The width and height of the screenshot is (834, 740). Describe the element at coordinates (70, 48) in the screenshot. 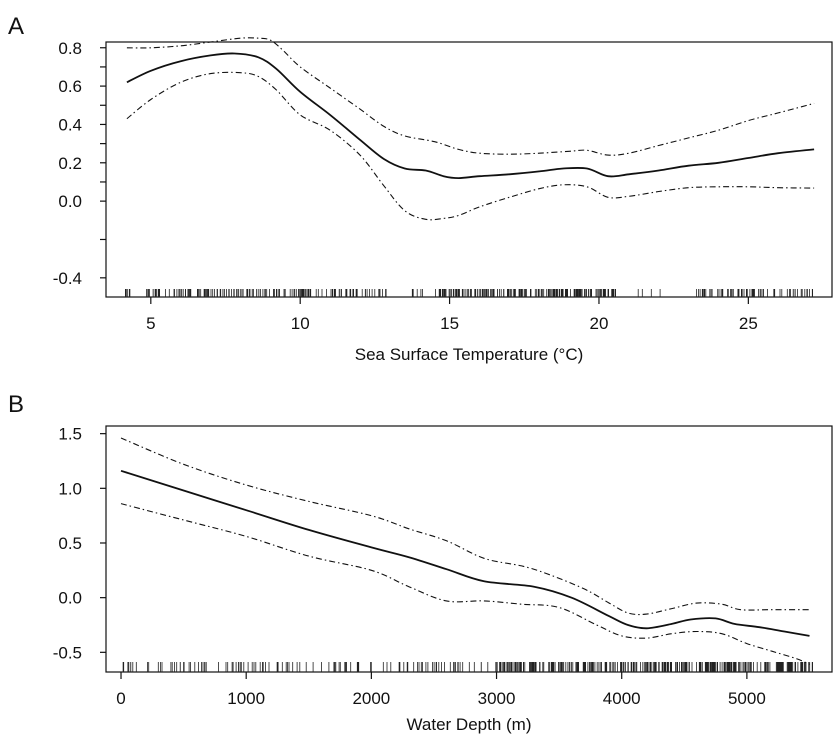

I see `y-tick-label: 0.8` at that location.